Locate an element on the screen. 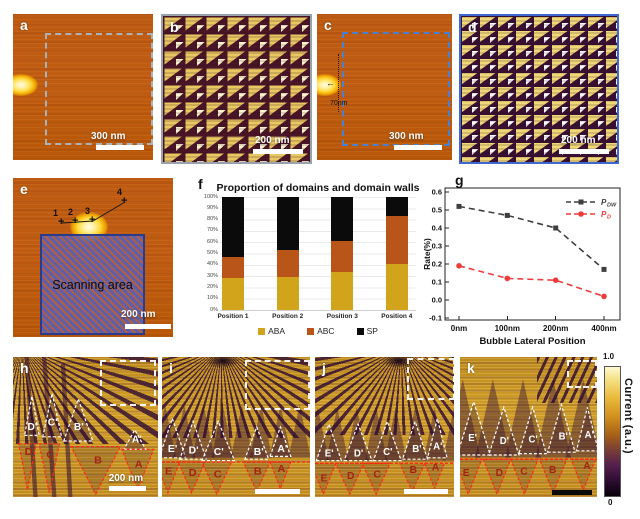  plot-frame is located at coordinates (532, 254).